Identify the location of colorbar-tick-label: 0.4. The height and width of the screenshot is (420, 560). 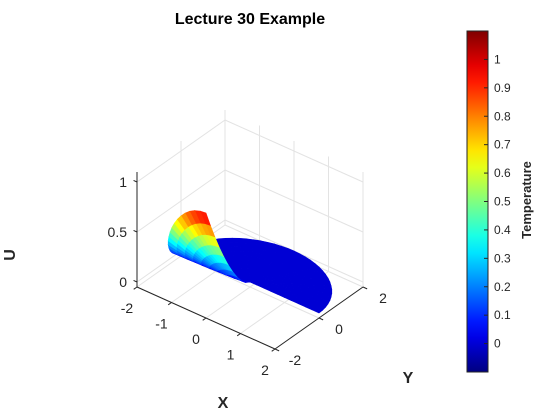
(502, 230).